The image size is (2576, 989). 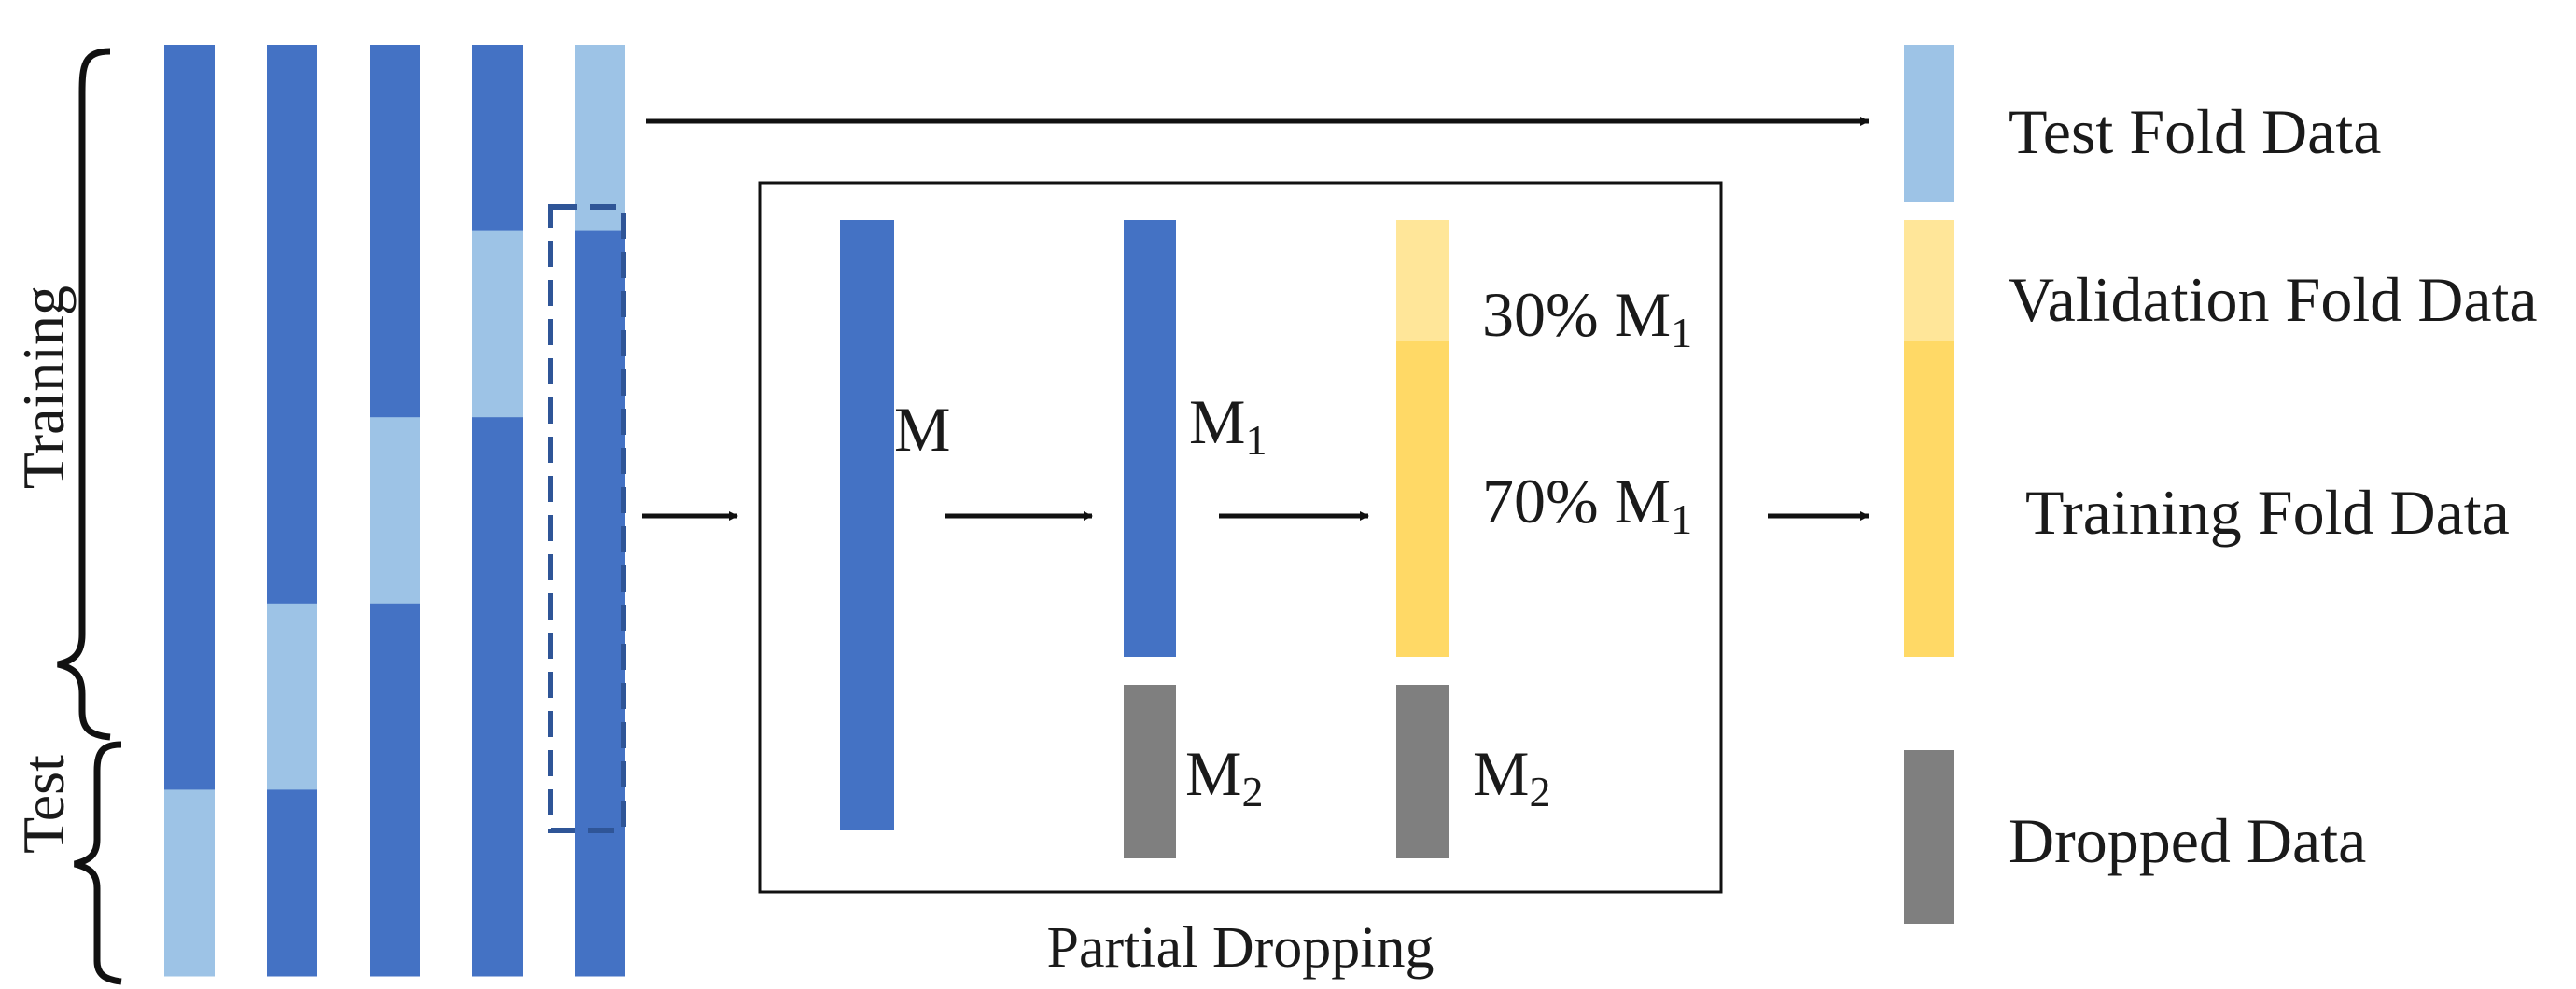 I want to click on training-split-bar, so click(x=1422, y=499).